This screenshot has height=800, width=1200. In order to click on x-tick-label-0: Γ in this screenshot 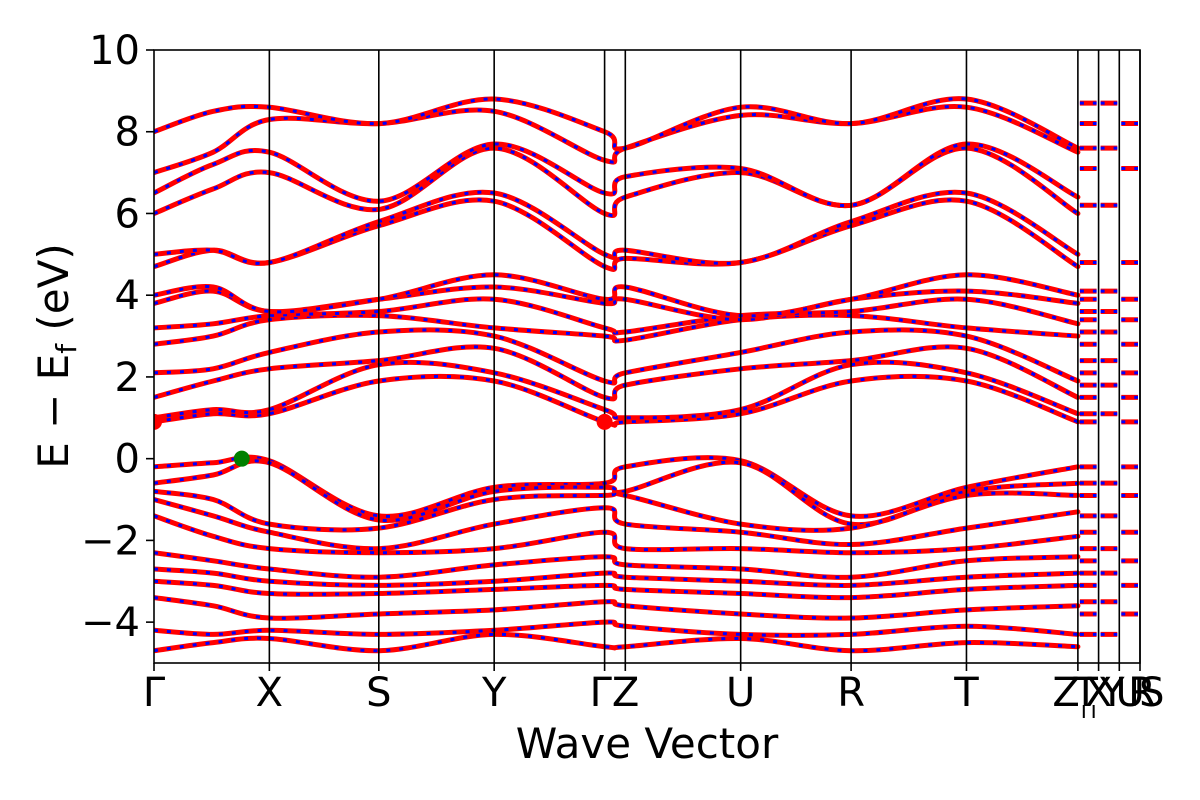, I will do `click(154, 693)`.